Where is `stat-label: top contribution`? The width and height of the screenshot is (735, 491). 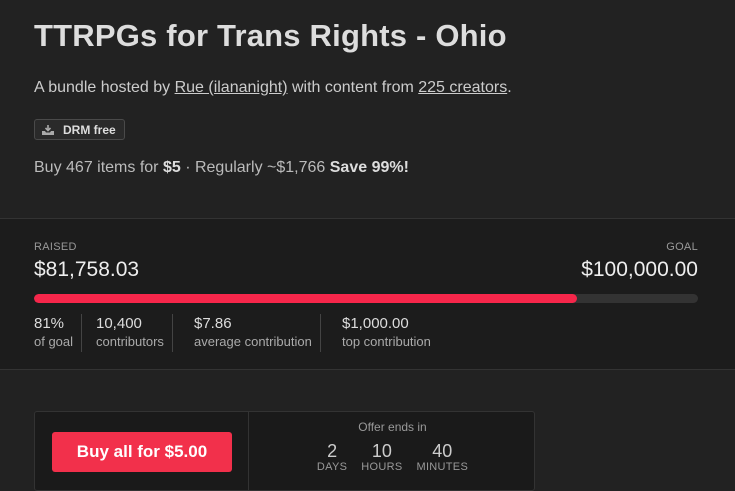 stat-label: top contribution is located at coordinates (386, 341).